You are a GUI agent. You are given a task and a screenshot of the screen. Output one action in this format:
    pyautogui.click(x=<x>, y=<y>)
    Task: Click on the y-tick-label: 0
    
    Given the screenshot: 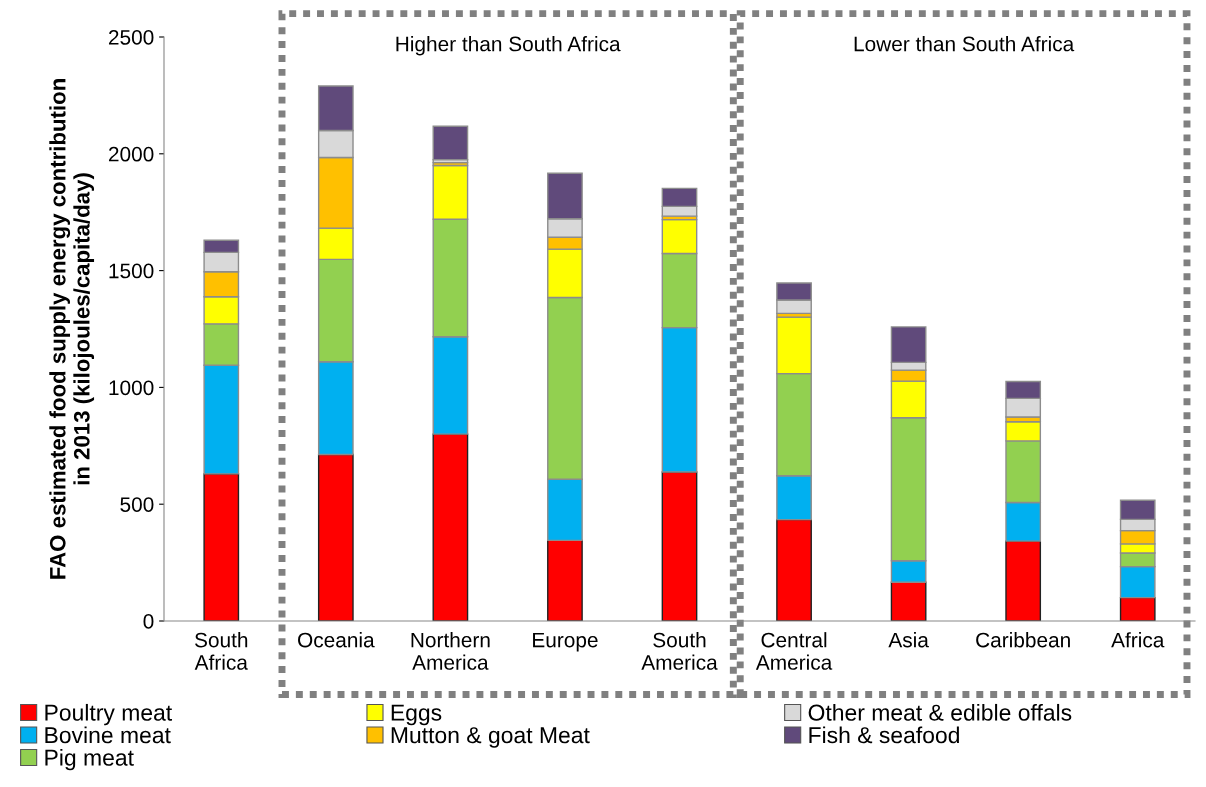 What is the action you would take?
    pyautogui.click(x=148, y=621)
    